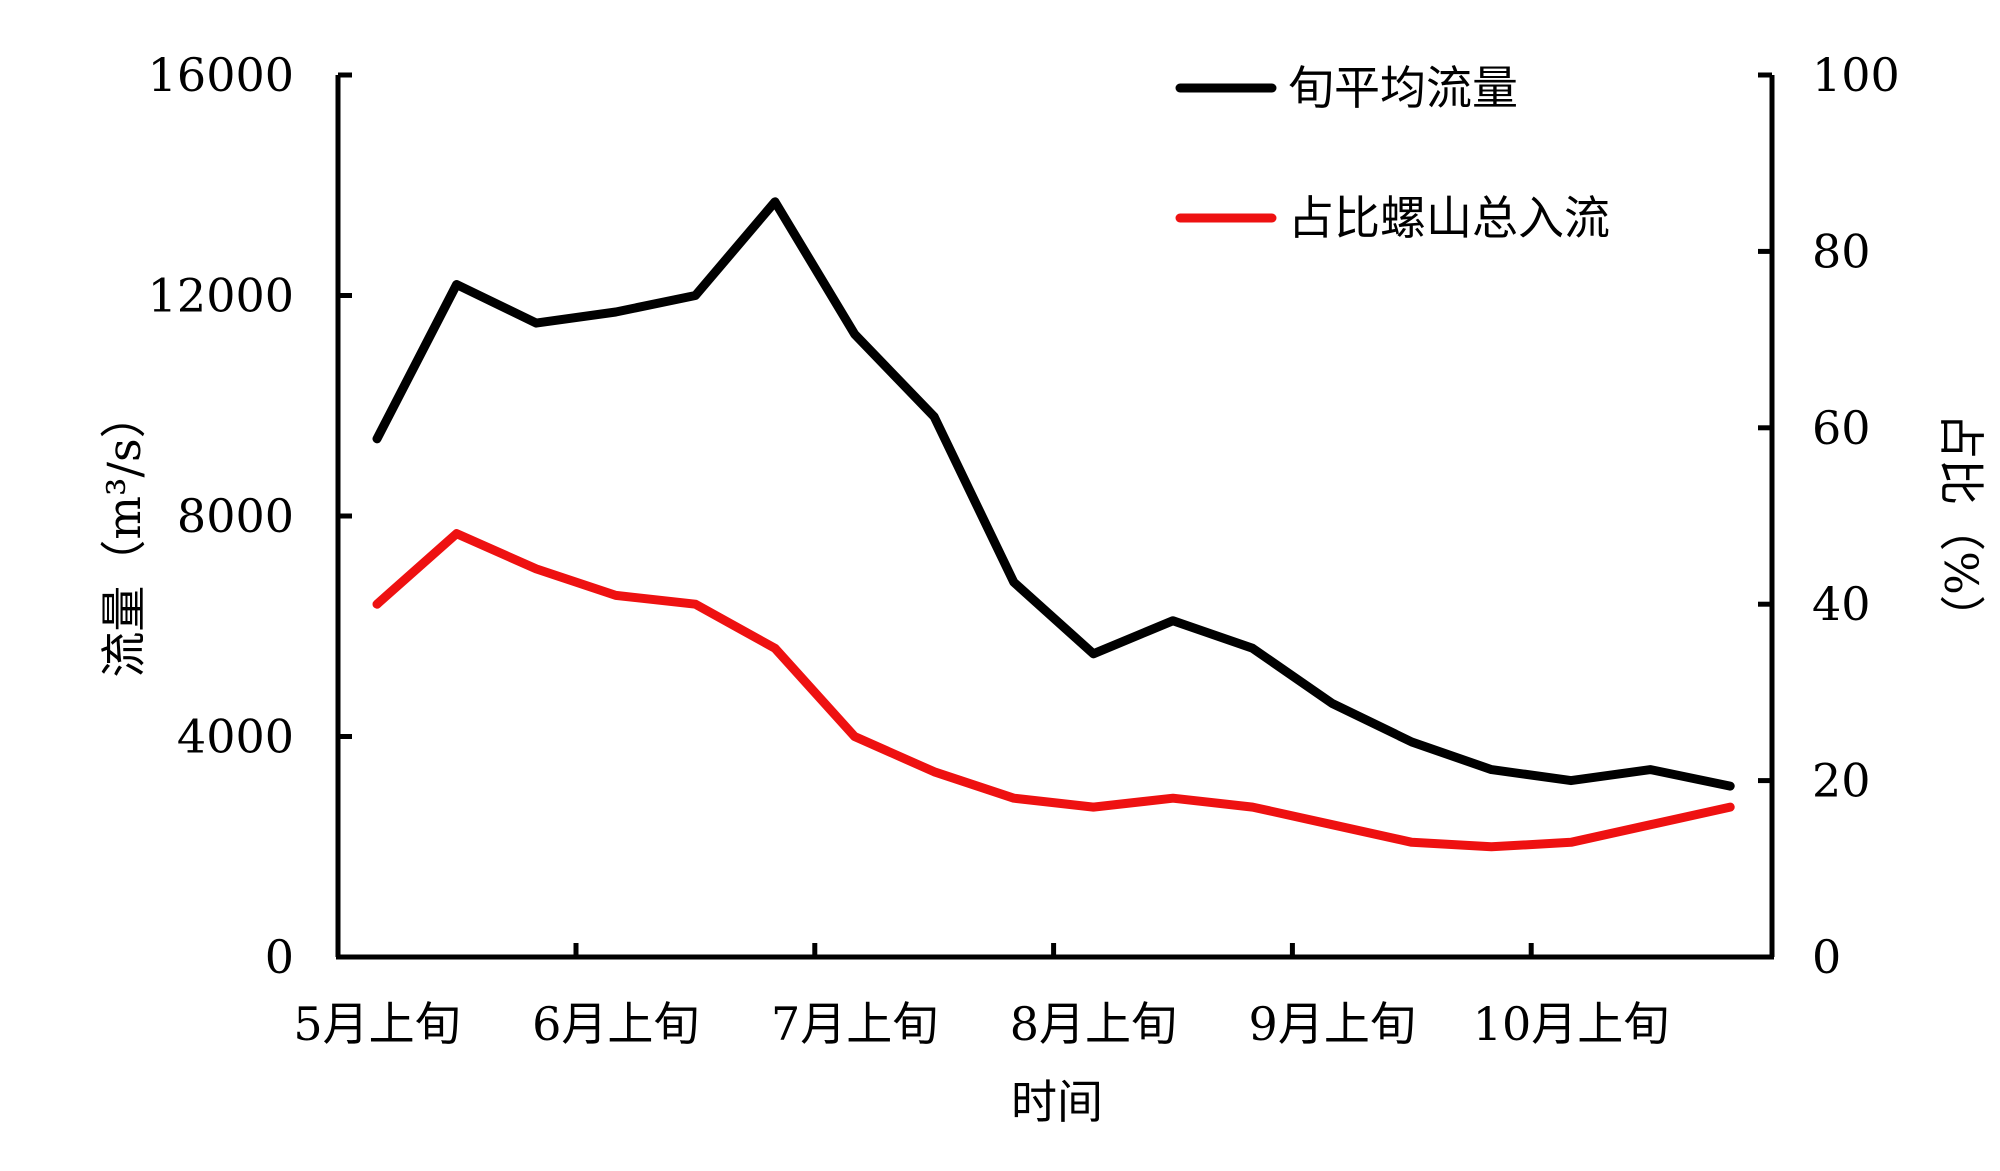 Image resolution: width=2000 pixels, height=1171 pixels. Describe the element at coordinates (279, 957) in the screenshot. I see `y-tick-label: 0` at that location.